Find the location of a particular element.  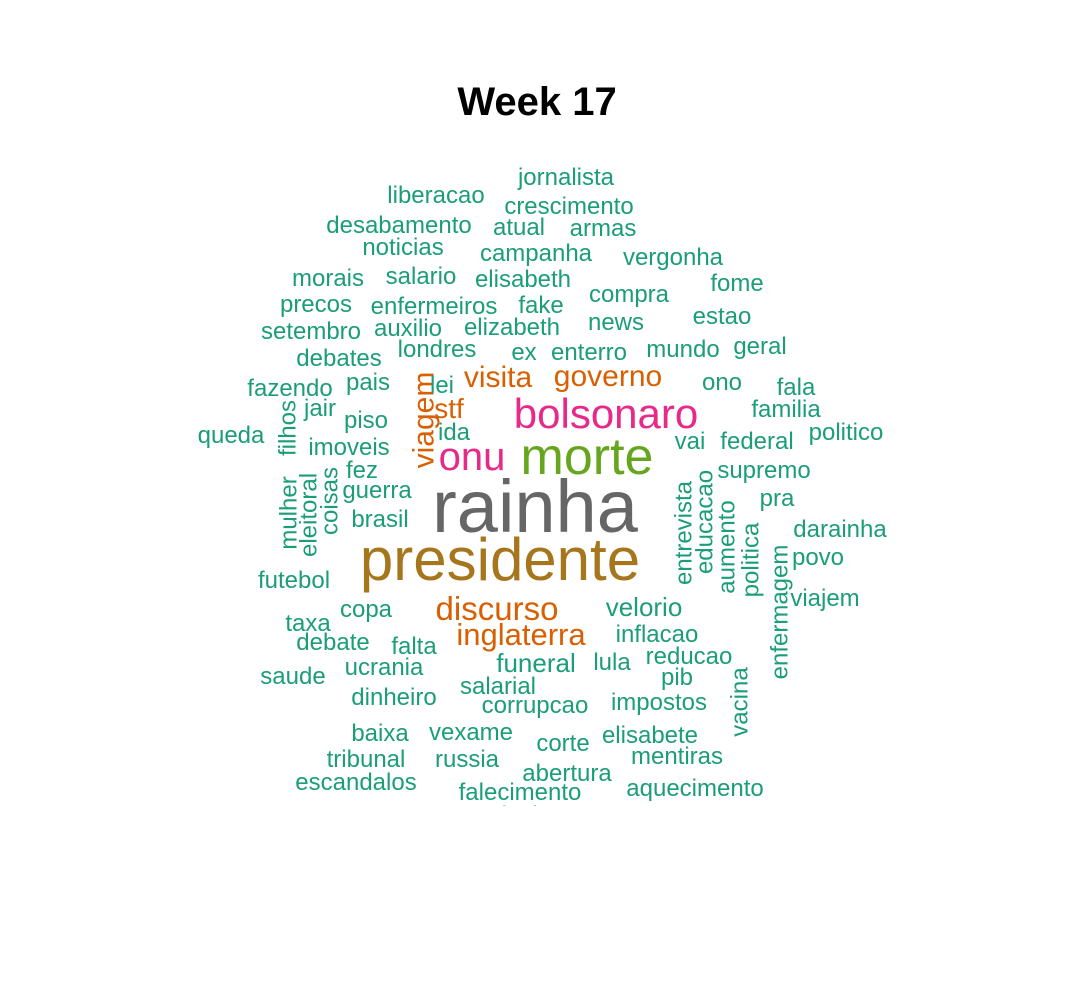

word-rainha: rainha is located at coordinates (535, 506).